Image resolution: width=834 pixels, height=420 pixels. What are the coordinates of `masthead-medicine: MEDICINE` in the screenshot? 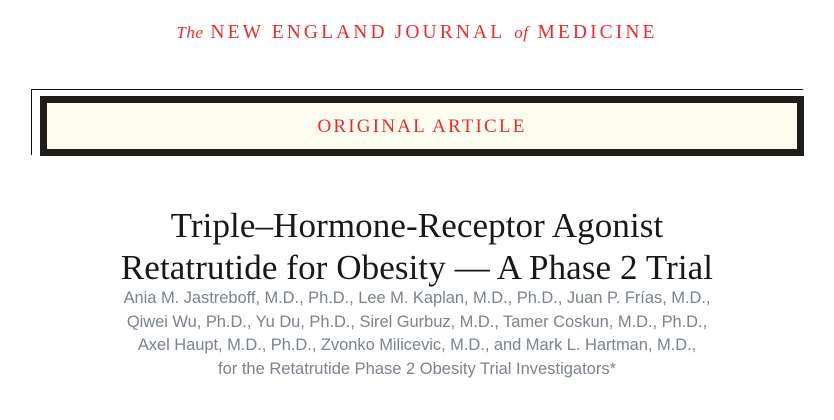 It's located at (597, 32).